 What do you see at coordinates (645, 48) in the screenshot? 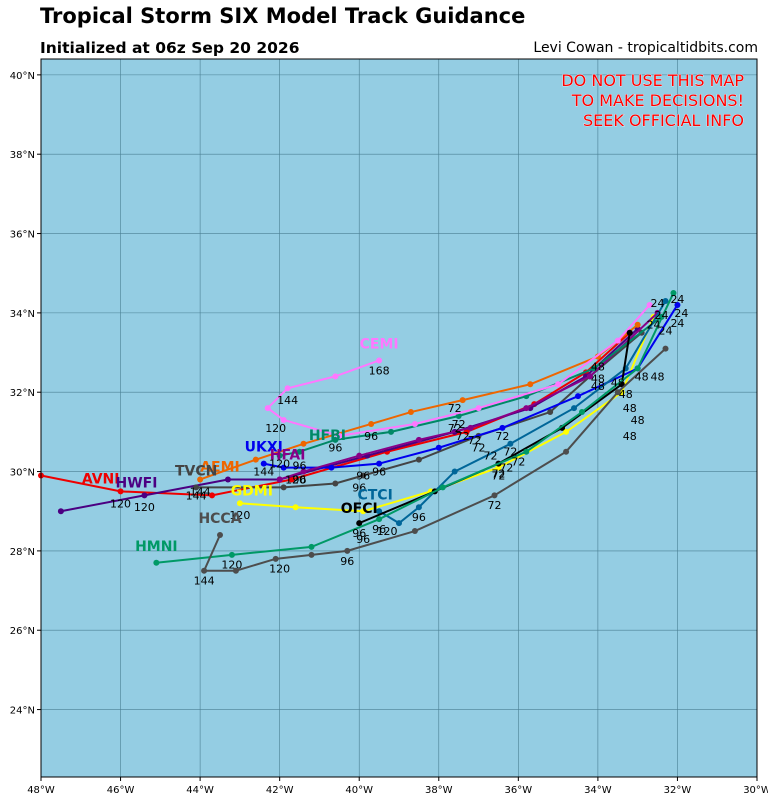
I see `credit-text: Levi Cowan - tropicaltidbits.com` at bounding box center [645, 48].